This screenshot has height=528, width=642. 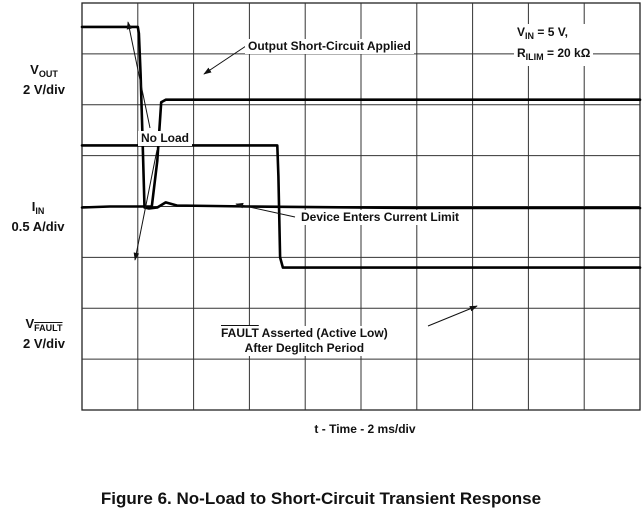 I want to click on conditions-box: VIN = 5 V, RILIM = 20 kΩ, so click(x=554, y=45).